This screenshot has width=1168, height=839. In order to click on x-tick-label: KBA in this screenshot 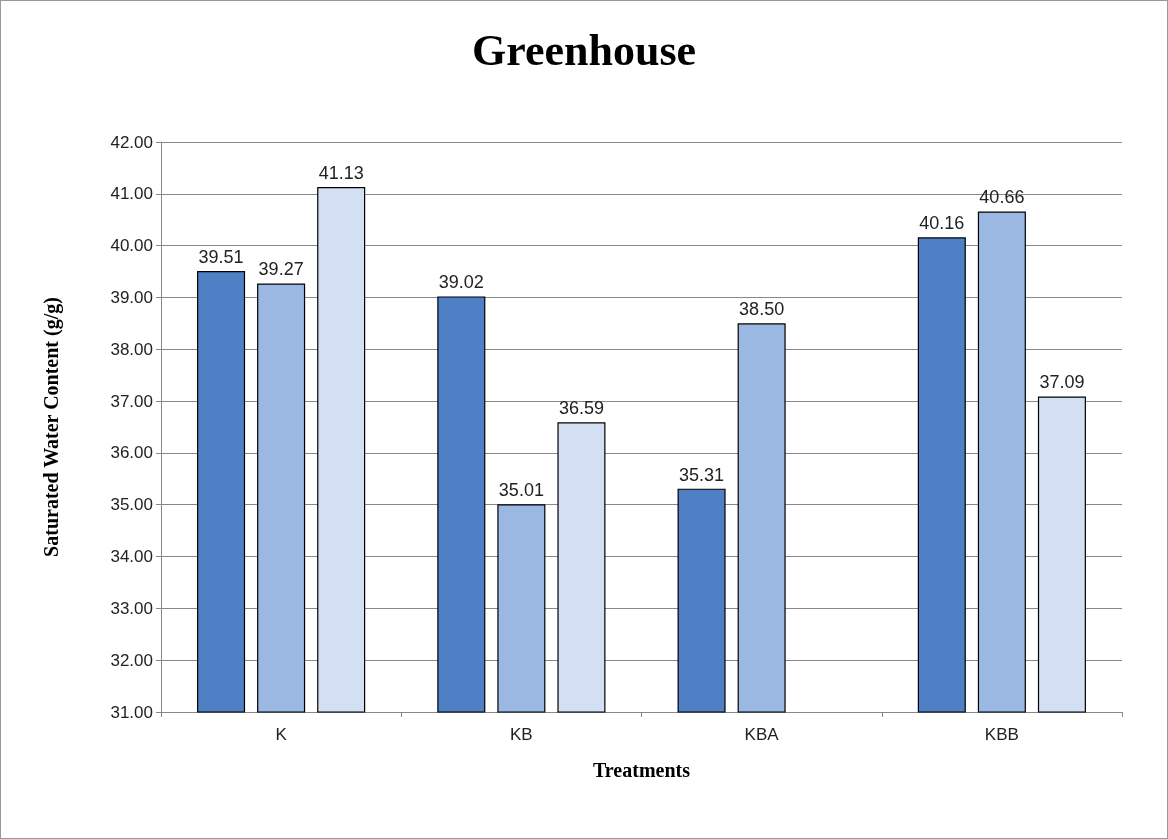, I will do `click(762, 734)`.